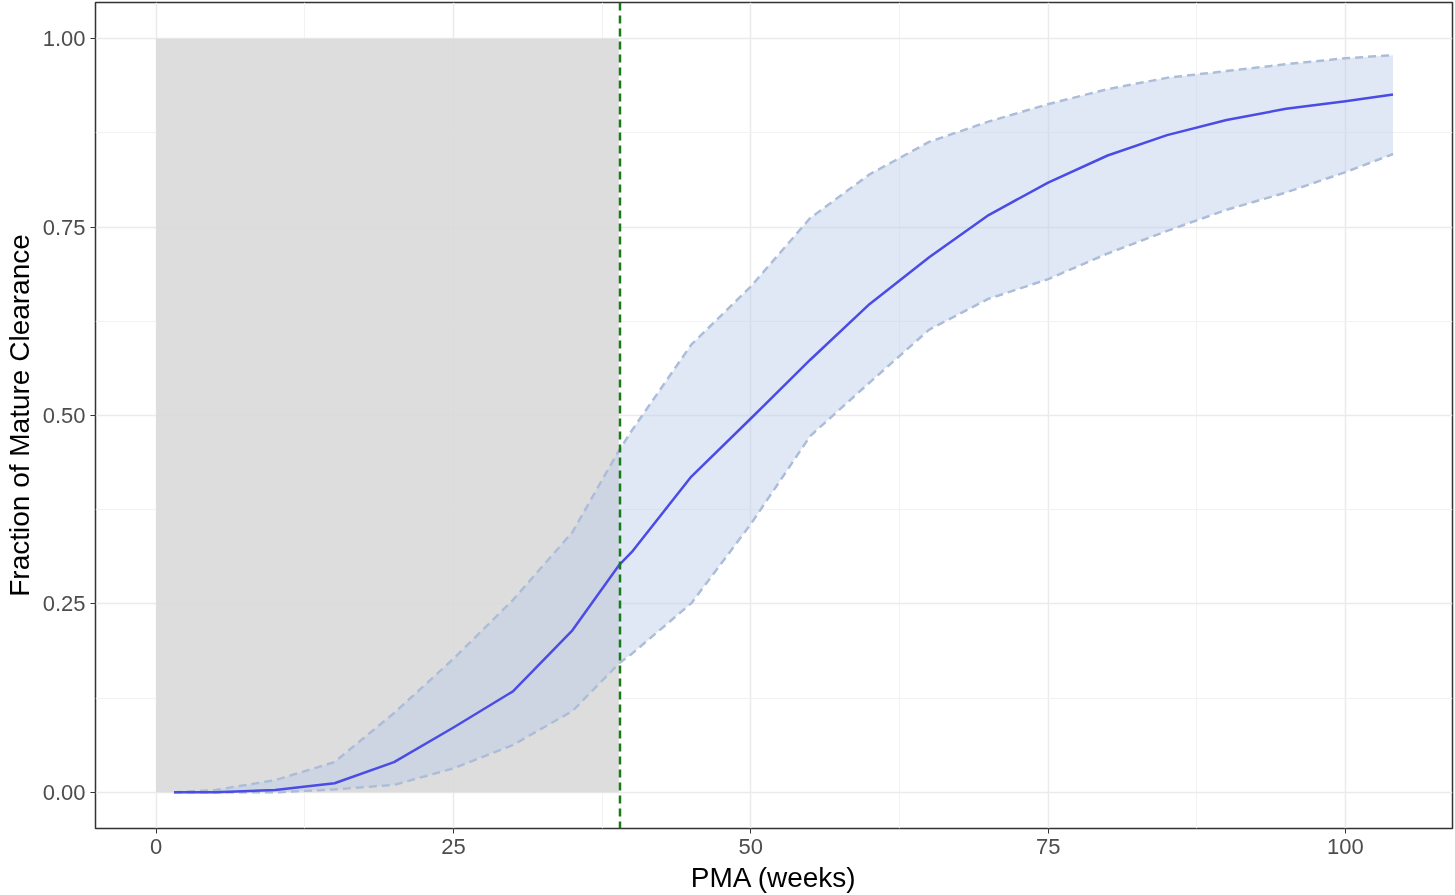 This screenshot has width=1455, height=895. Describe the element at coordinates (19, 415) in the screenshot. I see `y-axis-title: Fraction of Mature Clearance` at that location.